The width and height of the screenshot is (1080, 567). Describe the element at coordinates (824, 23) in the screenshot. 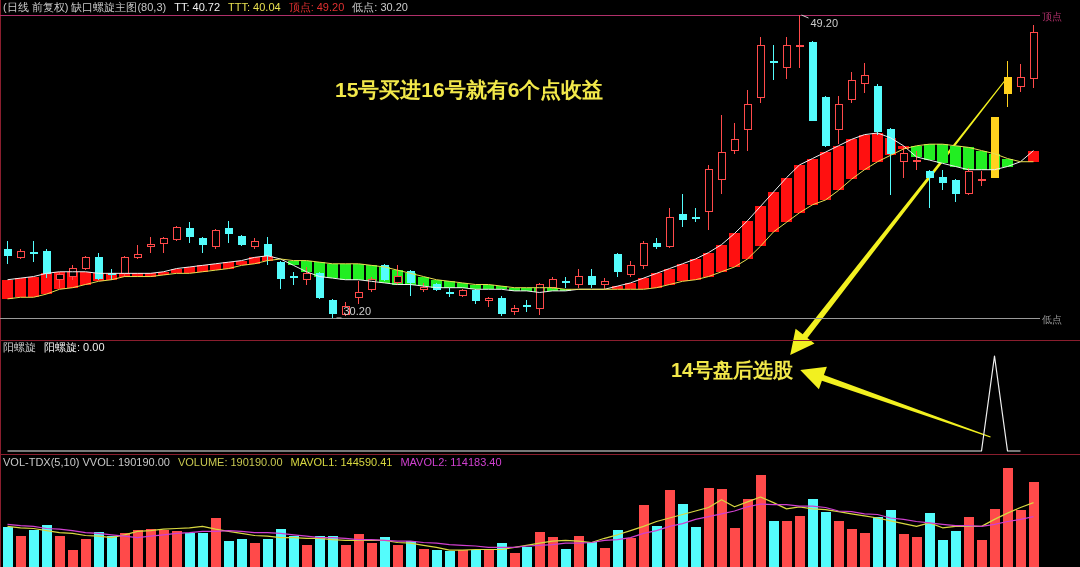

I see `annotation: 49.20` at that location.